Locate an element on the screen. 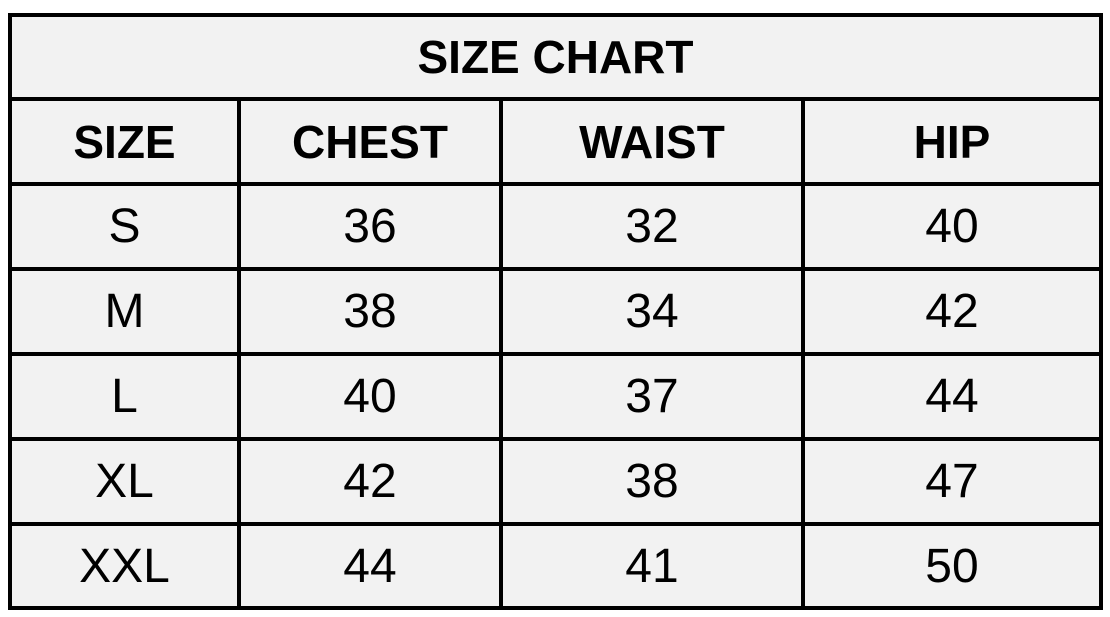 This screenshot has width=1110, height=617. header-hip: HIP is located at coordinates (952, 141).